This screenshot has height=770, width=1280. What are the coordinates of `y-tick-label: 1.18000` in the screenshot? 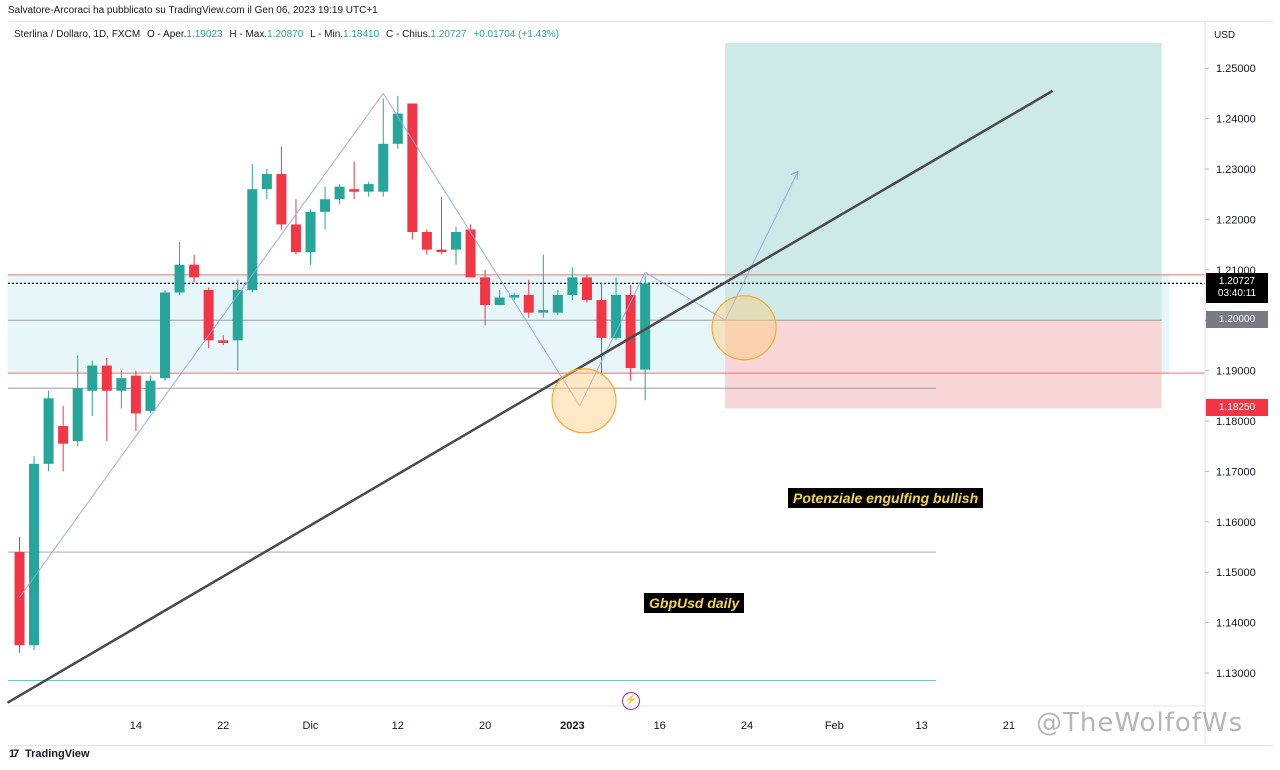 It's located at (1236, 422).